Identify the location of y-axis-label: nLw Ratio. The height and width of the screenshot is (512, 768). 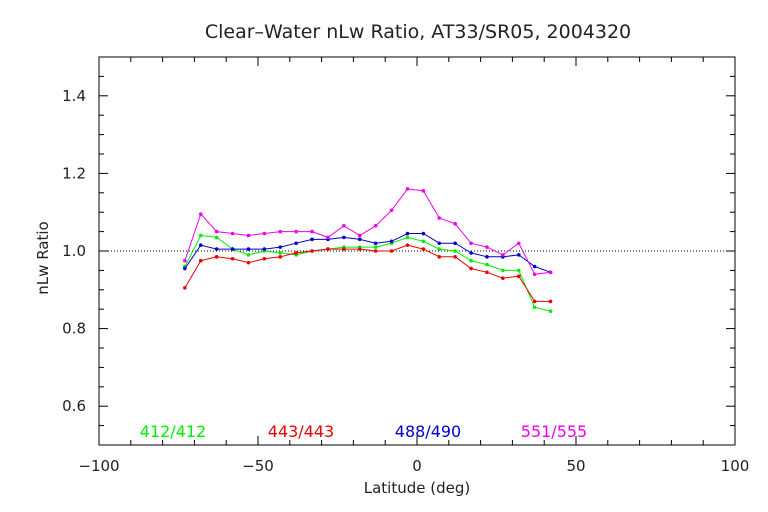
(43, 257).